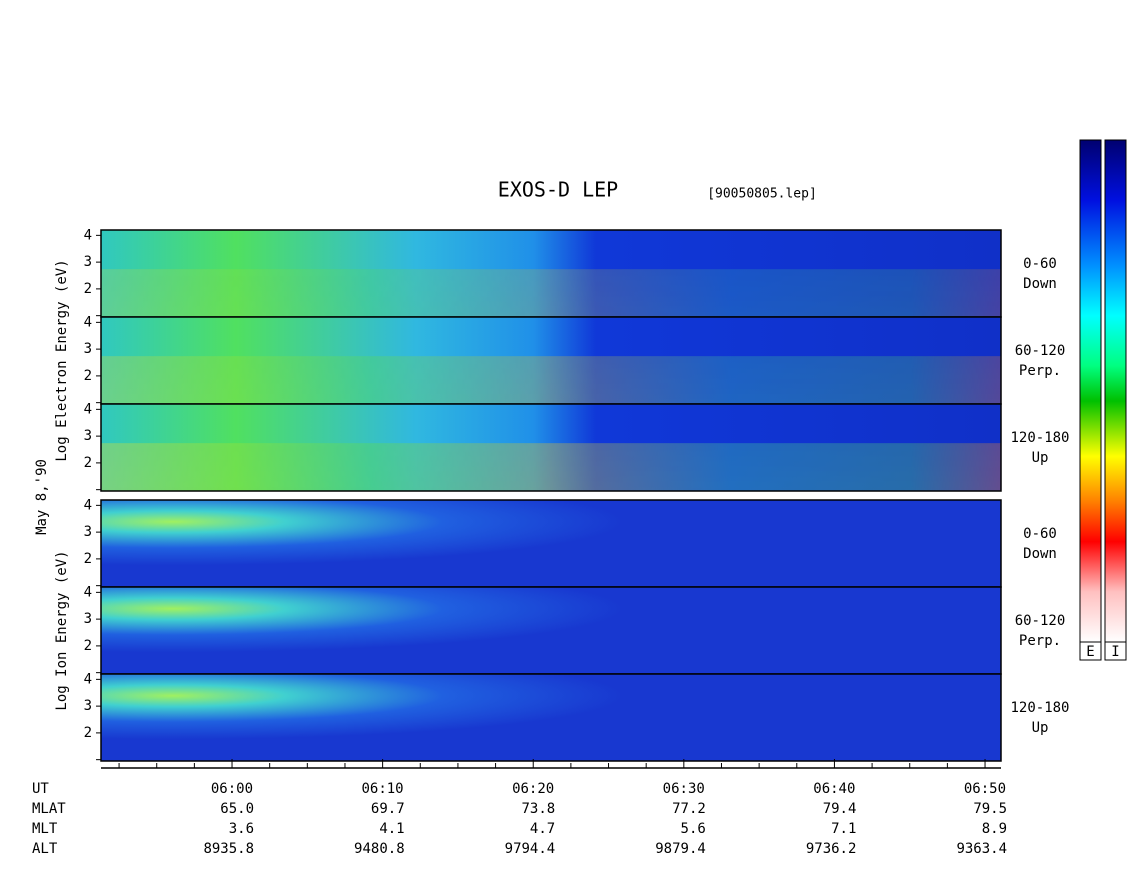 Image resolution: width=1130 pixels, height=875 pixels. What do you see at coordinates (45, 829) in the screenshot?
I see `row-label: MLT` at bounding box center [45, 829].